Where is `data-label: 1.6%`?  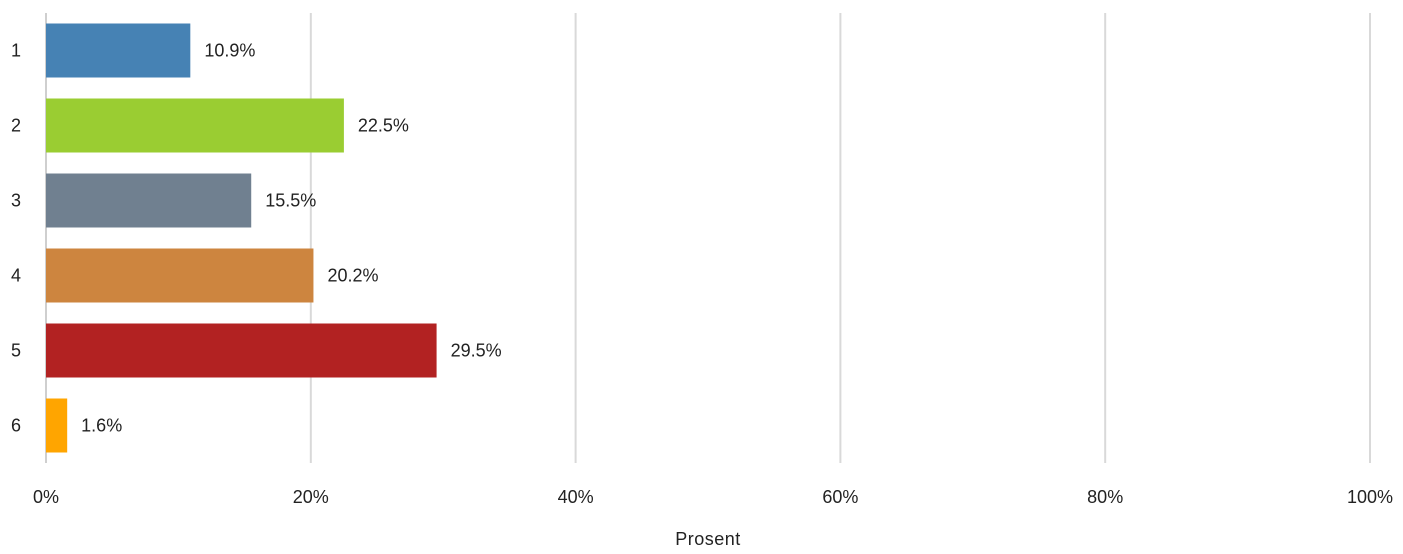 data-label: 1.6% is located at coordinates (101, 426).